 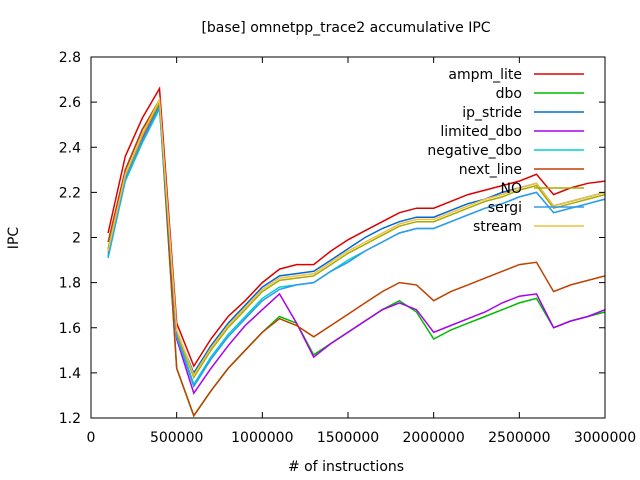 What do you see at coordinates (509, 94) in the screenshot?
I see `legend-label-dbo: dbo` at bounding box center [509, 94].